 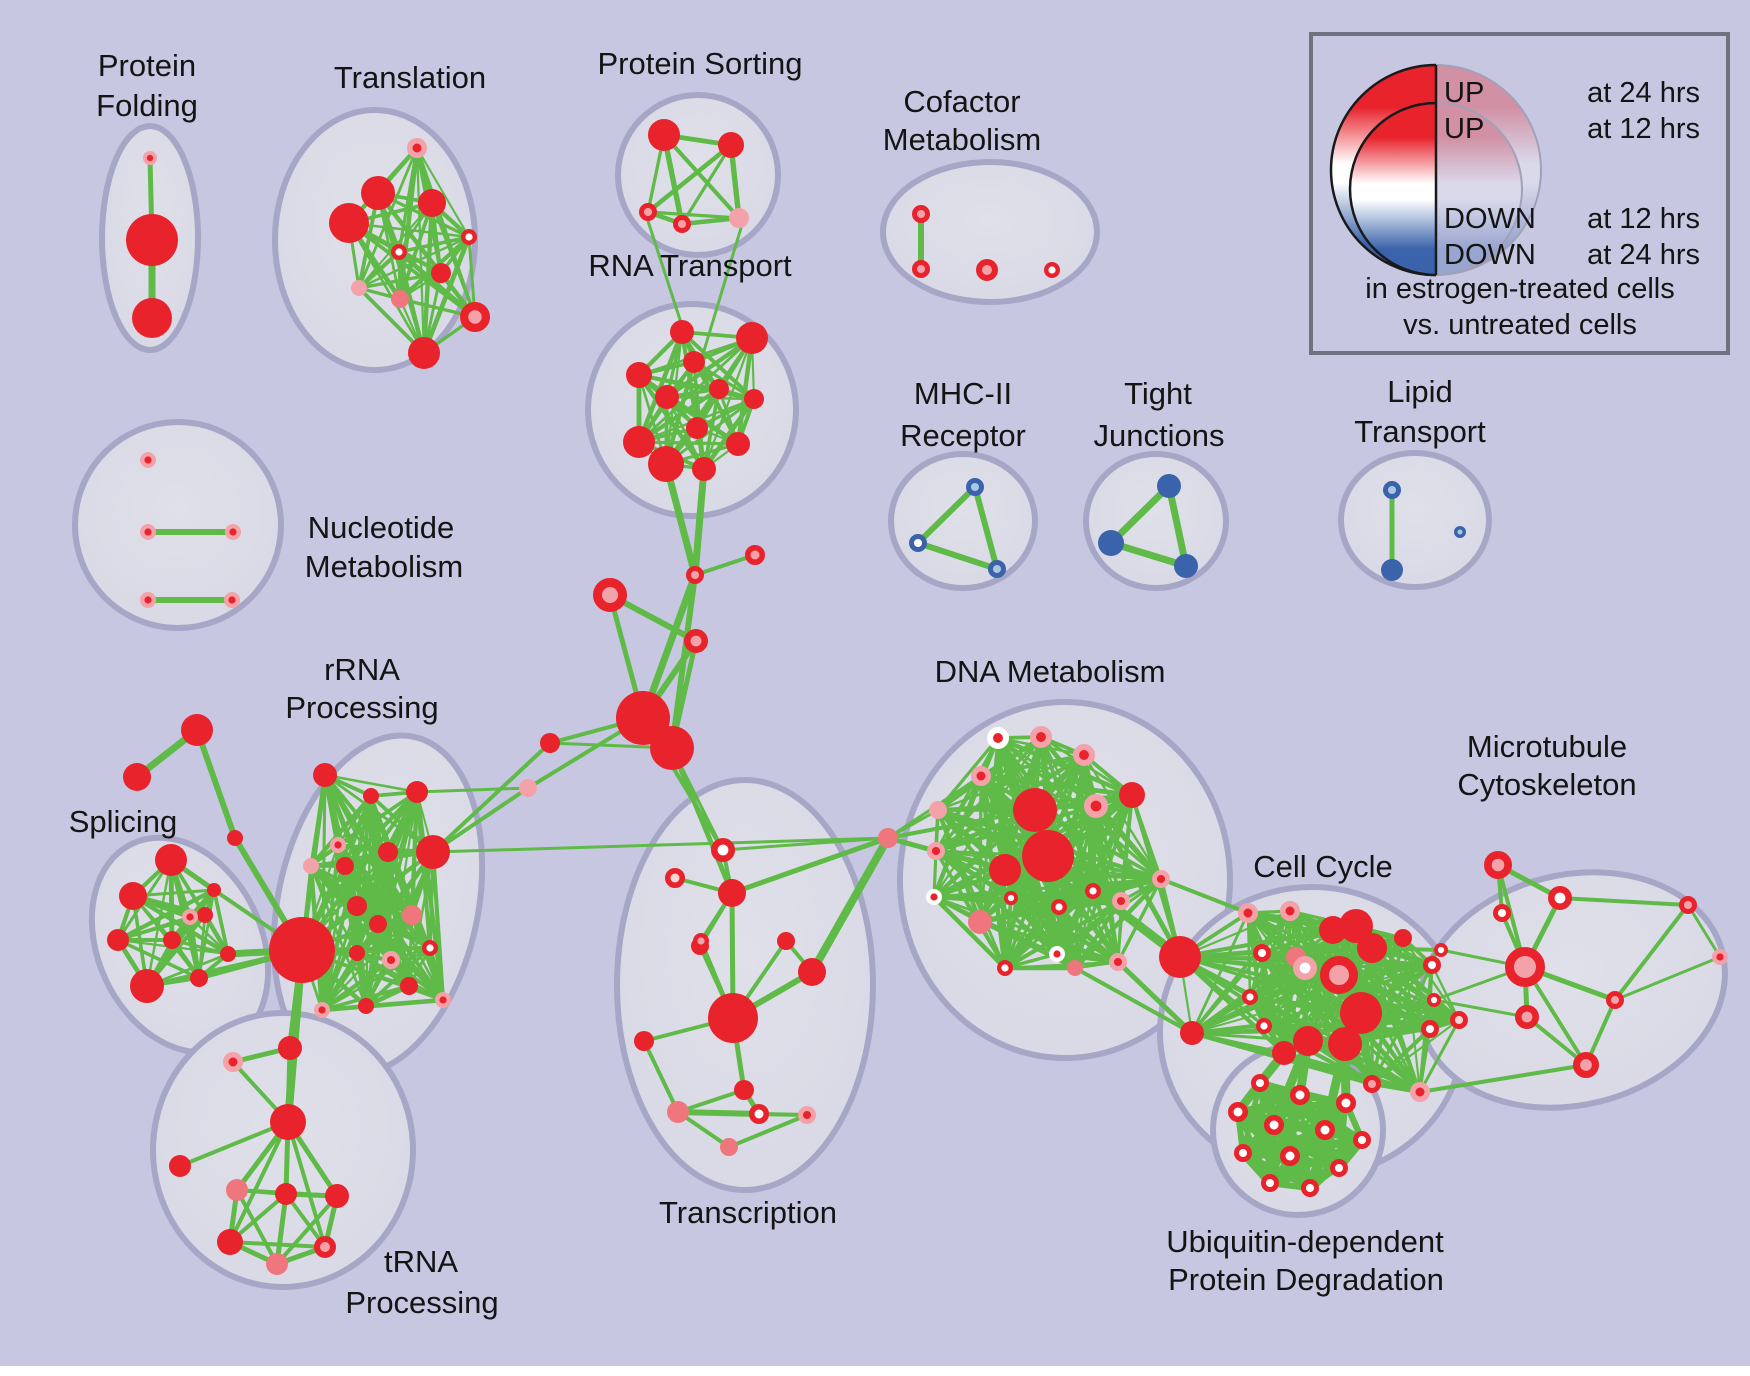 What do you see at coordinates (381, 527) in the screenshot?
I see `cluster-label-nucleotide-metabolism: Nucleotide` at bounding box center [381, 527].